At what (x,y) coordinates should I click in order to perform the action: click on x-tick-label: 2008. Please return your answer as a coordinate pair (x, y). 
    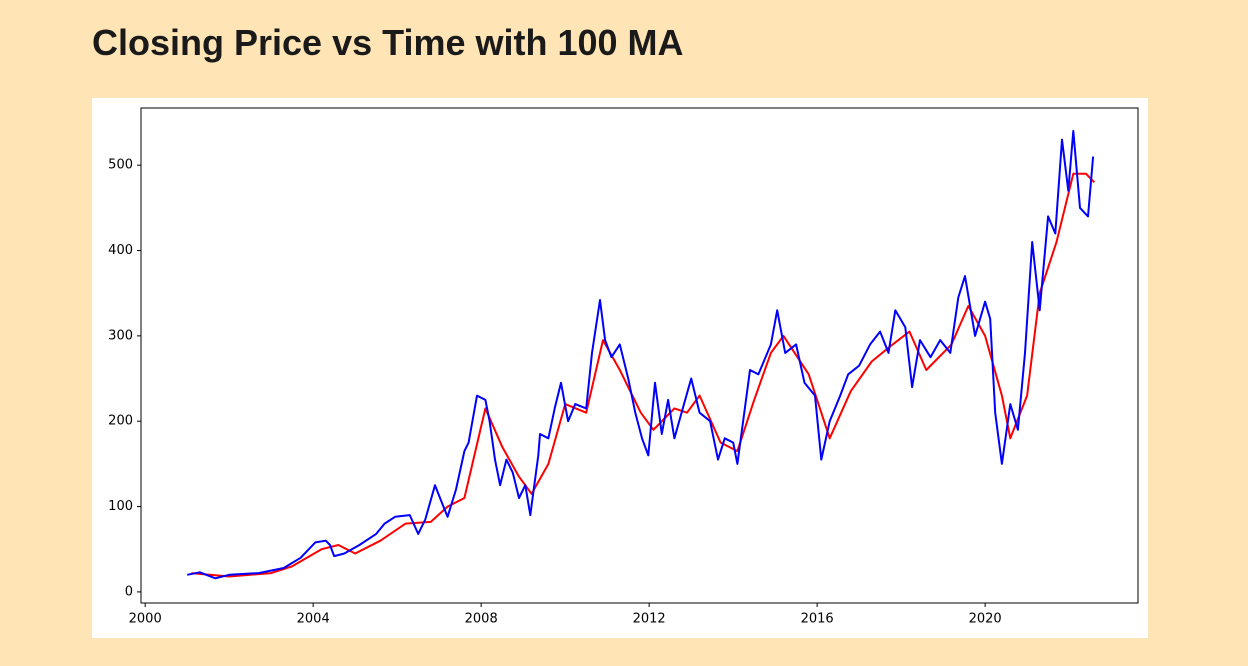
    Looking at the image, I should click on (481, 619).